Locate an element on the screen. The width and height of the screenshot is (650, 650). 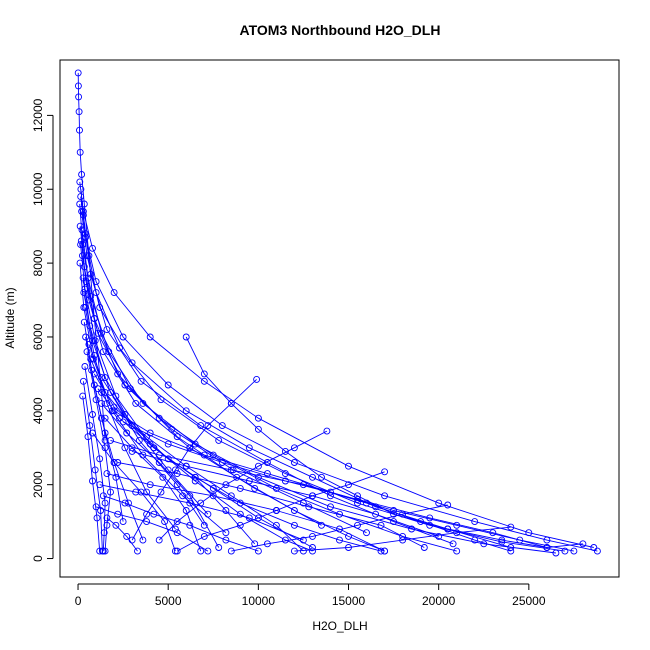
x-tick-label-3: 15000 is located at coordinates (349, 601).